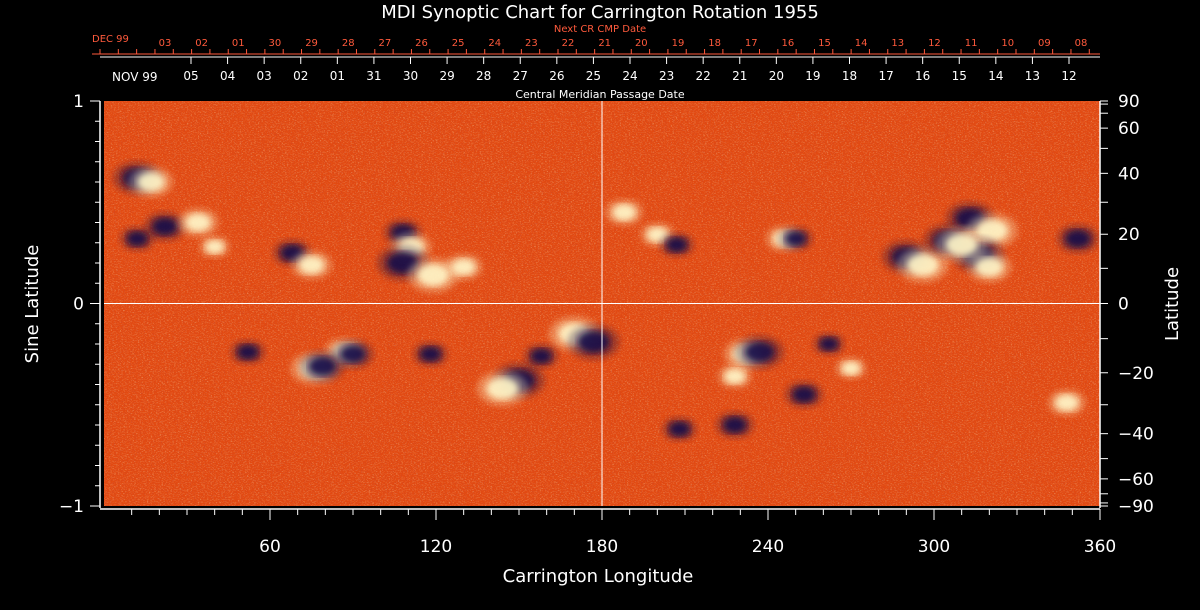  Describe the element at coordinates (1136, 507) in the screenshot. I see `y-right-tick-label: −90` at that location.